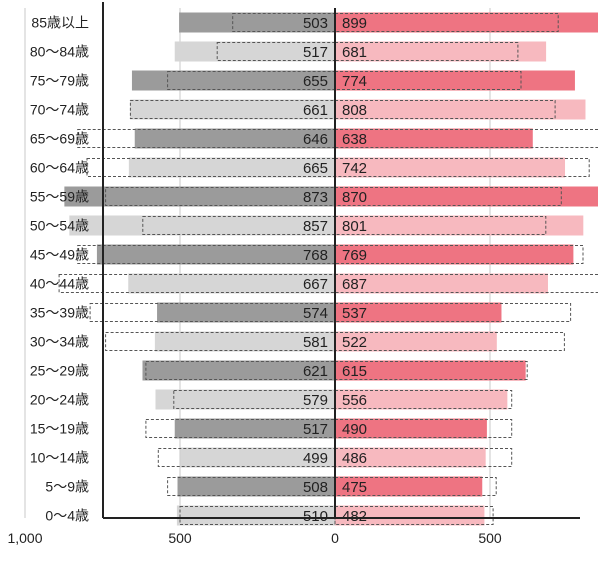 The width and height of the screenshot is (598, 586). I want to click on value-label-left: 661, so click(315, 110).